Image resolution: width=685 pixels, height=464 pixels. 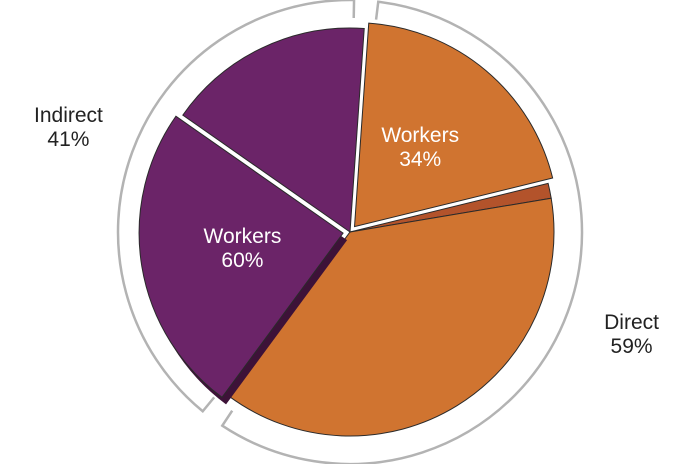 I want to click on slice-value: 34%, so click(x=420, y=159).